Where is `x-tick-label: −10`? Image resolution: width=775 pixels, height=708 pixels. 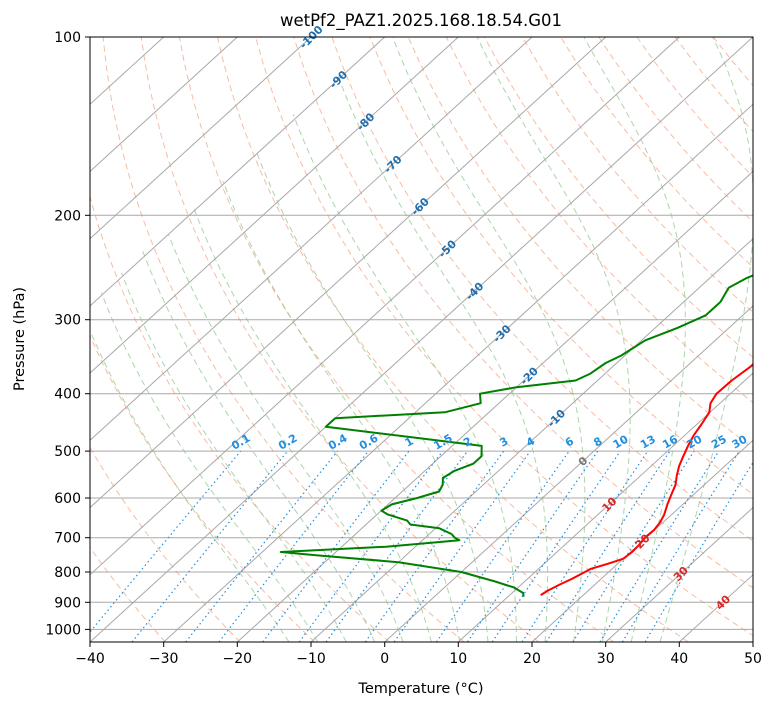
x-tick-label: −10 is located at coordinates (311, 659).